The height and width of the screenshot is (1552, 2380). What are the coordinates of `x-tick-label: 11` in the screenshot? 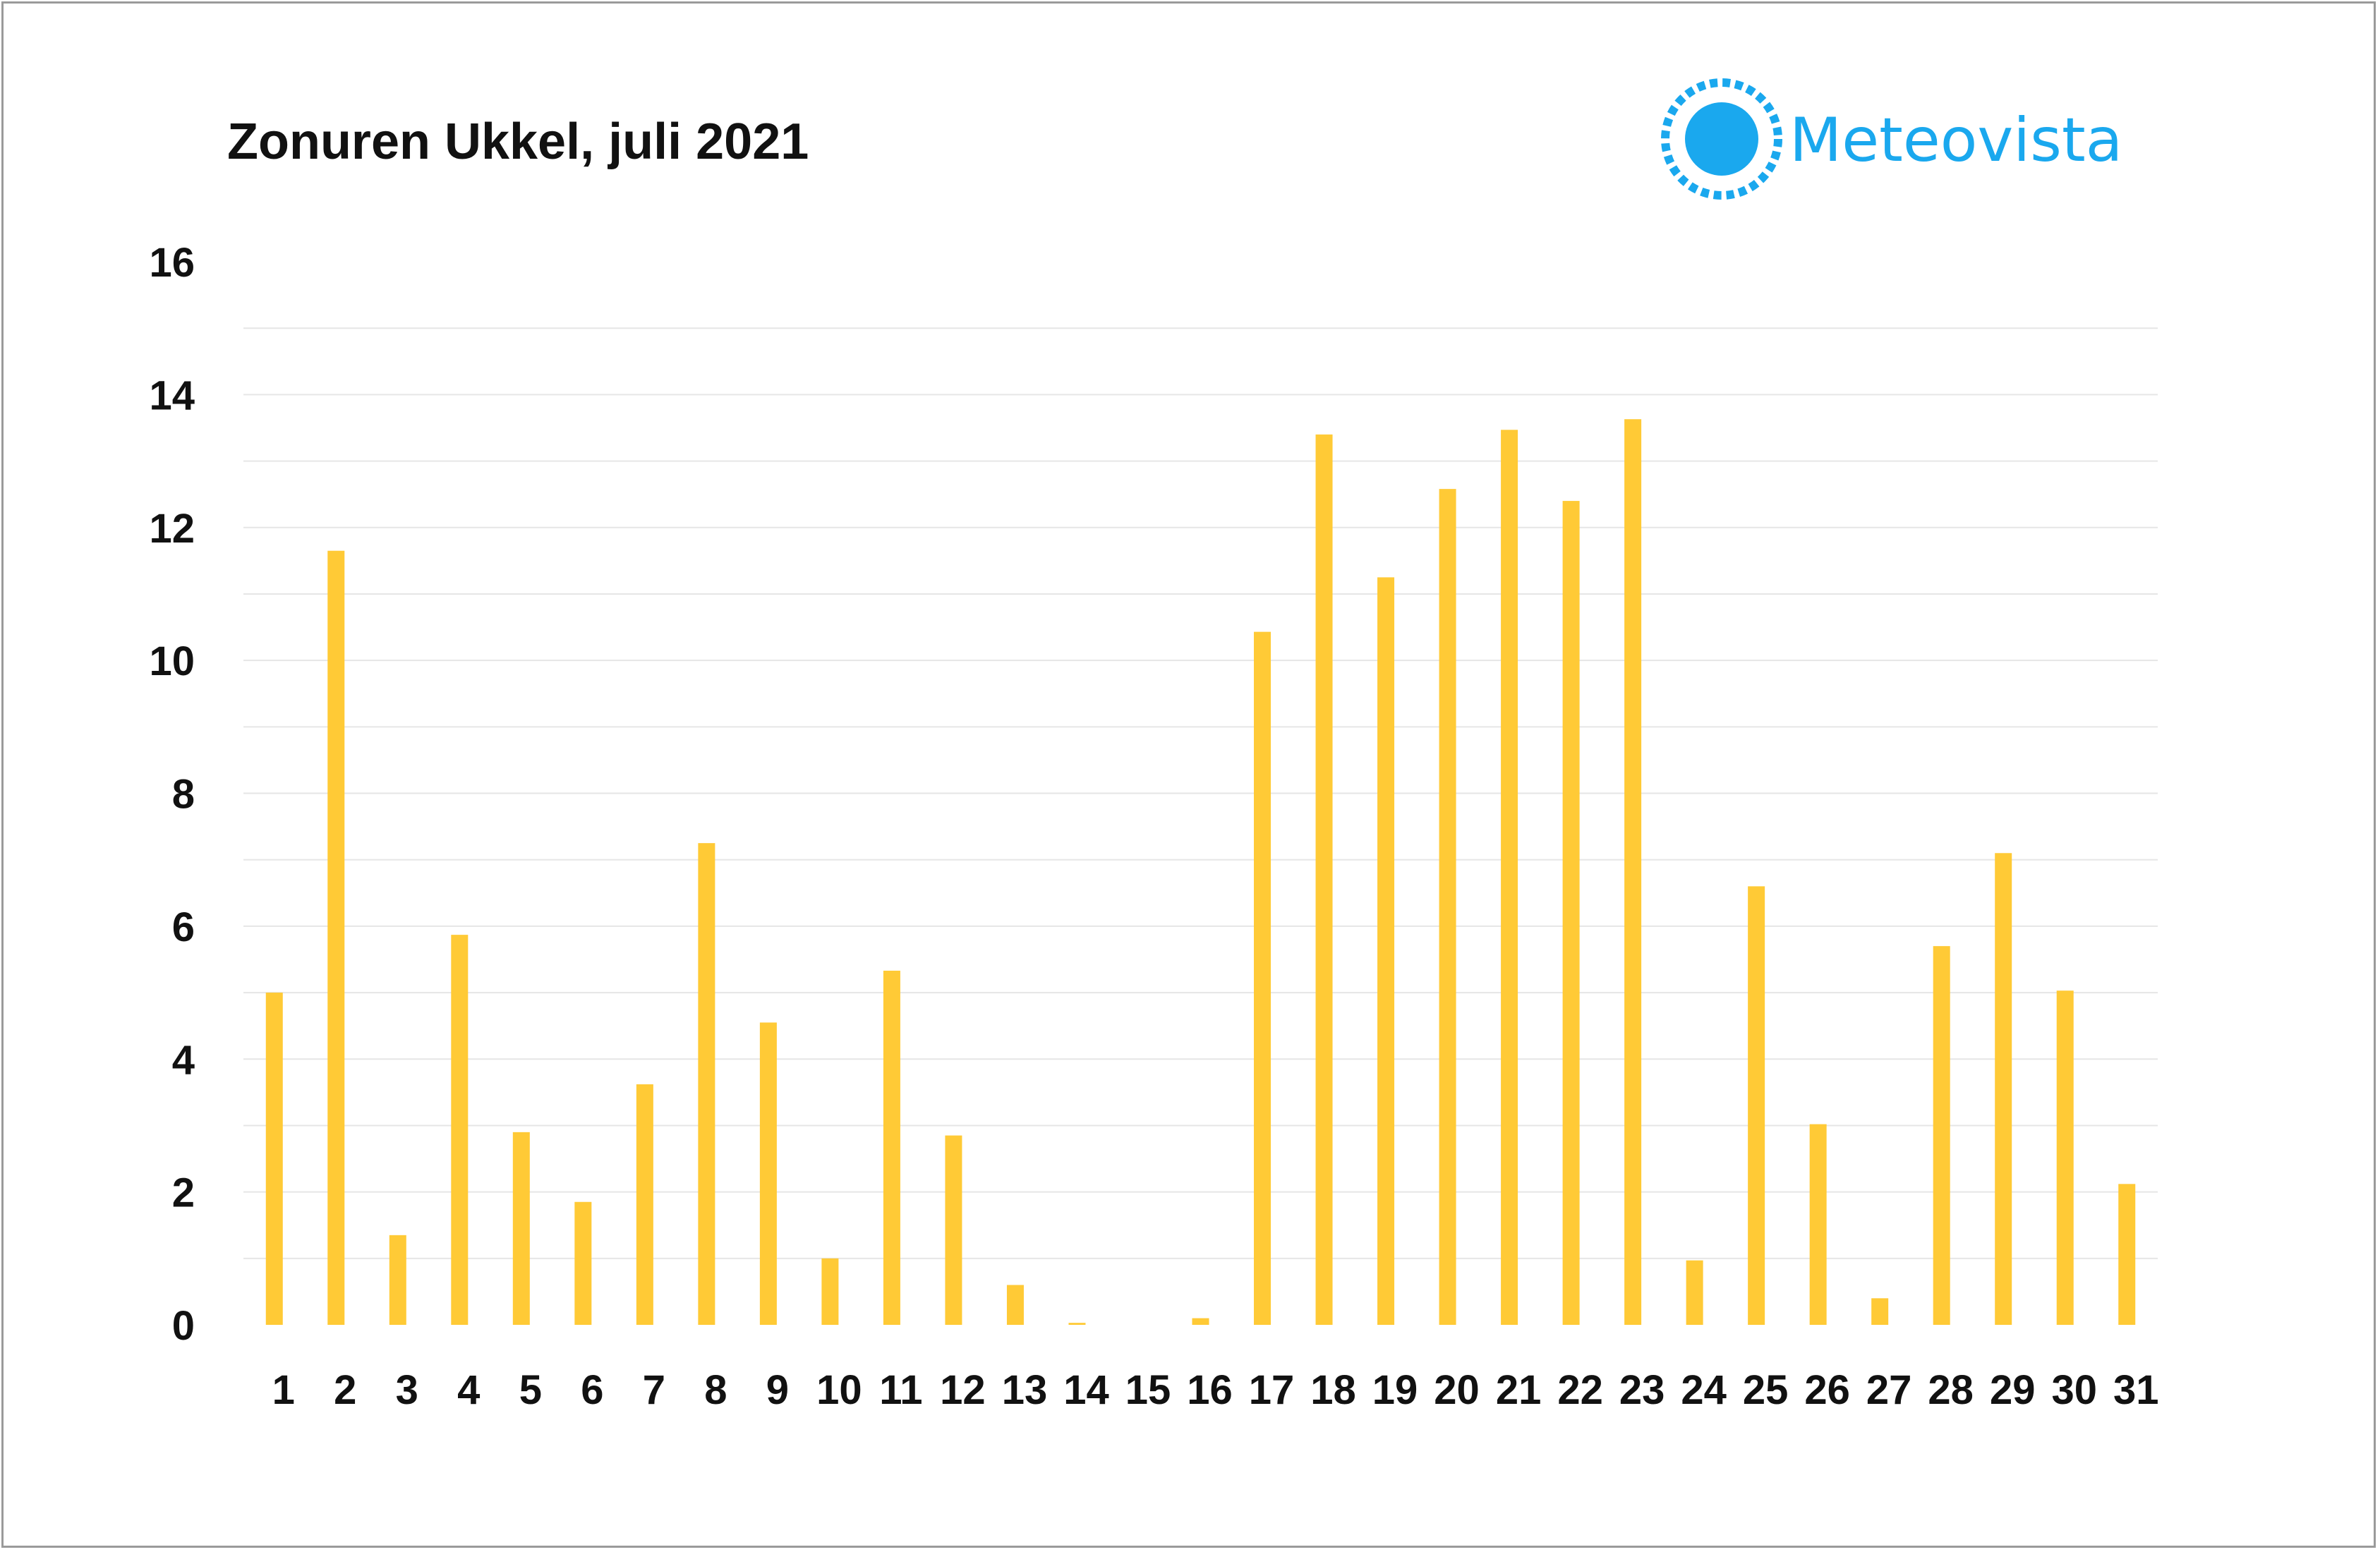 It's located at (900, 1390).